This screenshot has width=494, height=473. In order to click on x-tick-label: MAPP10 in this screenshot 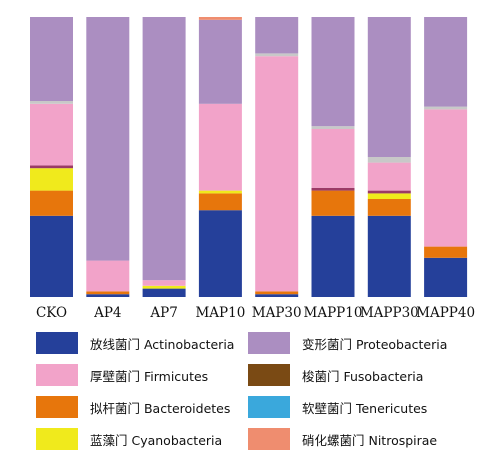, I will do `click(333, 313)`.